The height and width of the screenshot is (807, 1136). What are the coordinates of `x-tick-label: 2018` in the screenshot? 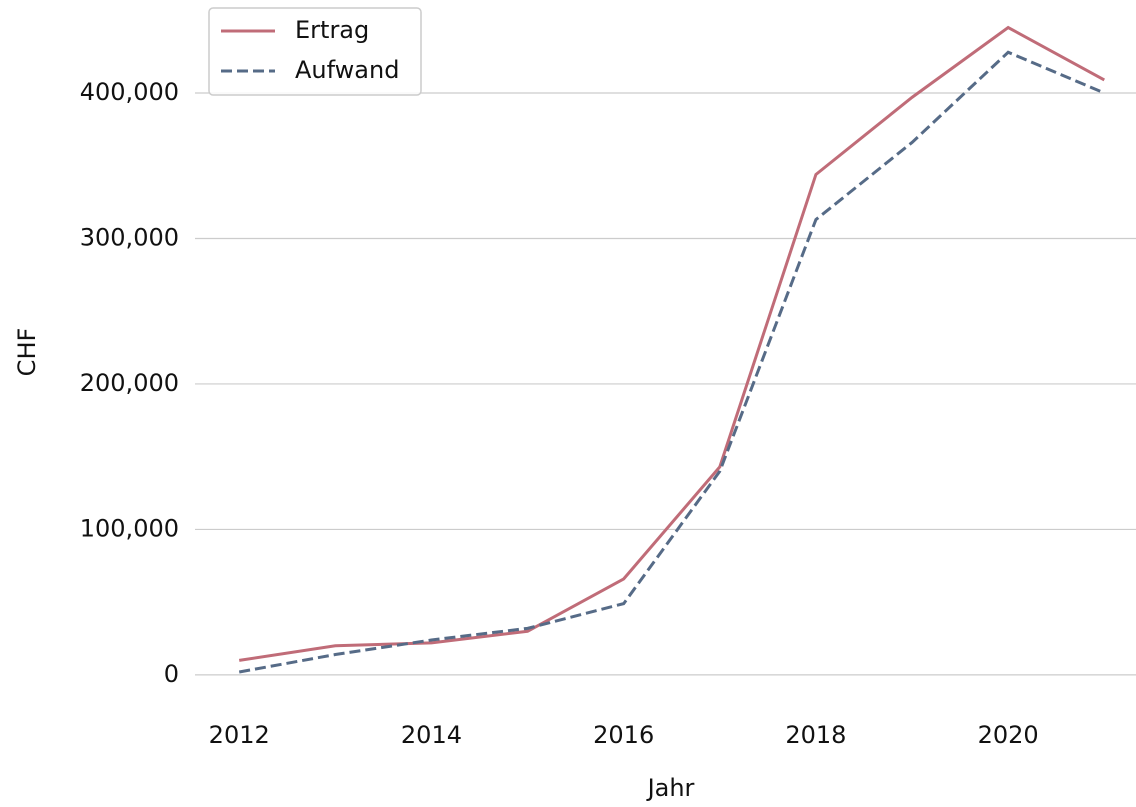 It's located at (815, 735).